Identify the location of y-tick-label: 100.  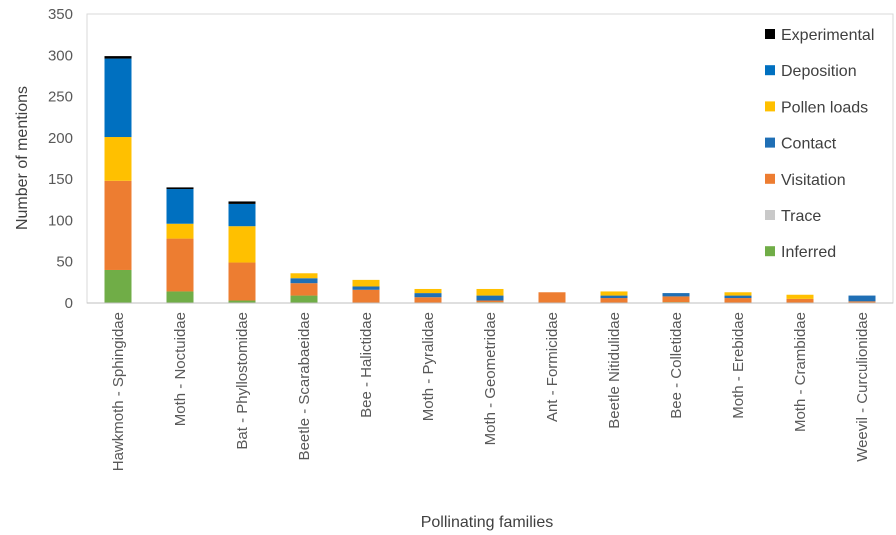
(60, 220).